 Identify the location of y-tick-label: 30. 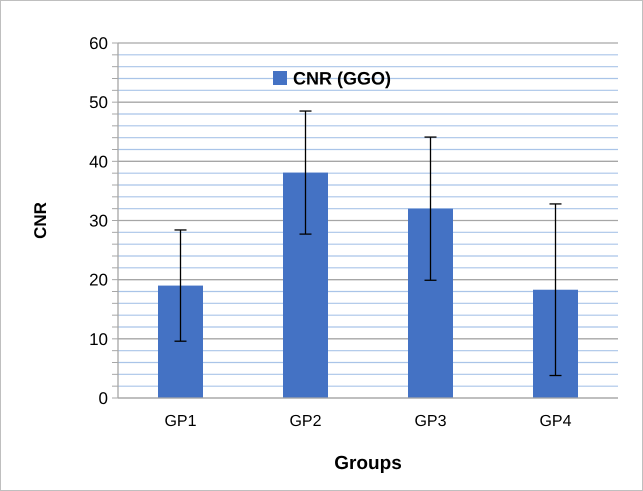
(98, 220).